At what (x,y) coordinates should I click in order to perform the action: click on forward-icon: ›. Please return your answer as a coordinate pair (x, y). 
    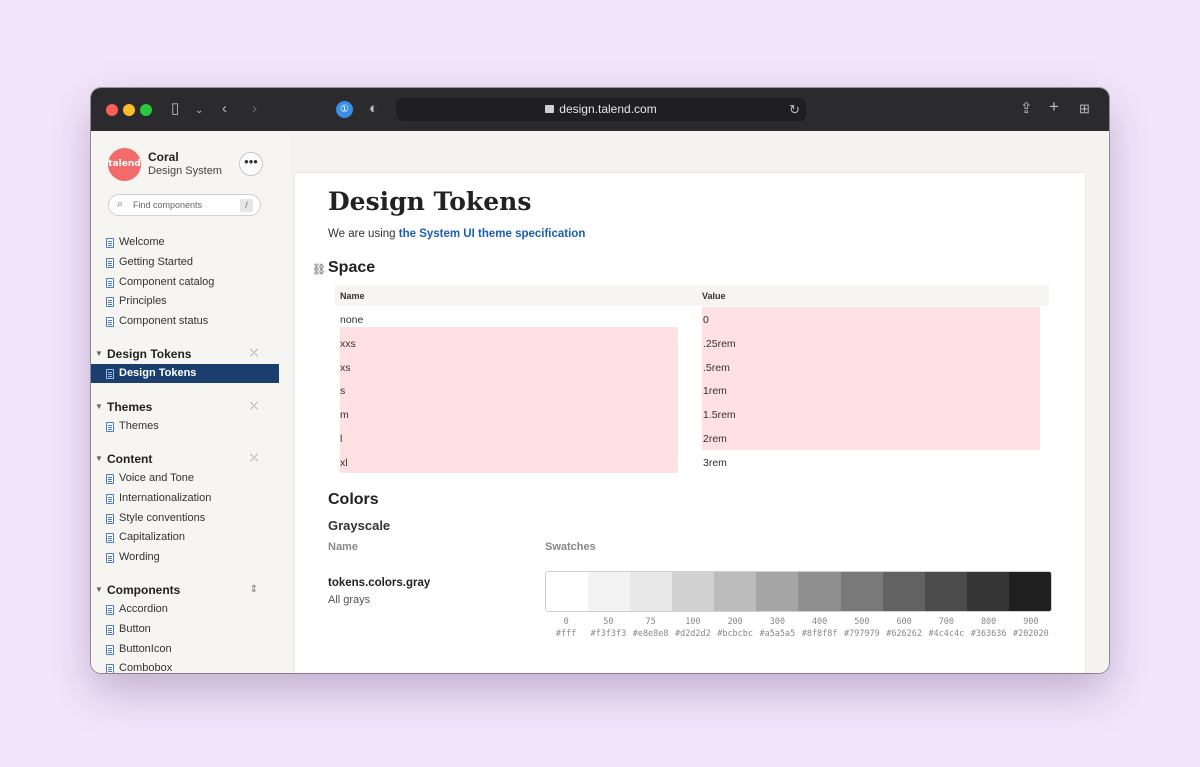
    Looking at the image, I should click on (254, 109).